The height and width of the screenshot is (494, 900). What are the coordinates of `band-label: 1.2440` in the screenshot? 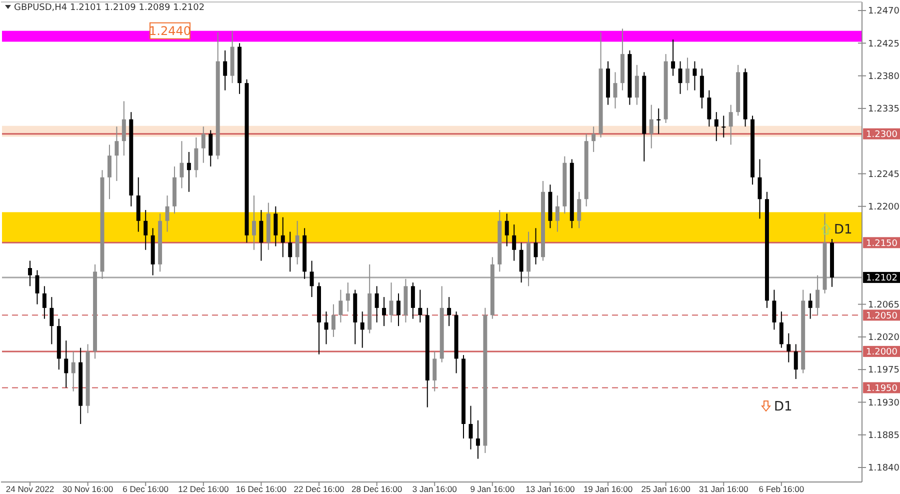 It's located at (170, 31).